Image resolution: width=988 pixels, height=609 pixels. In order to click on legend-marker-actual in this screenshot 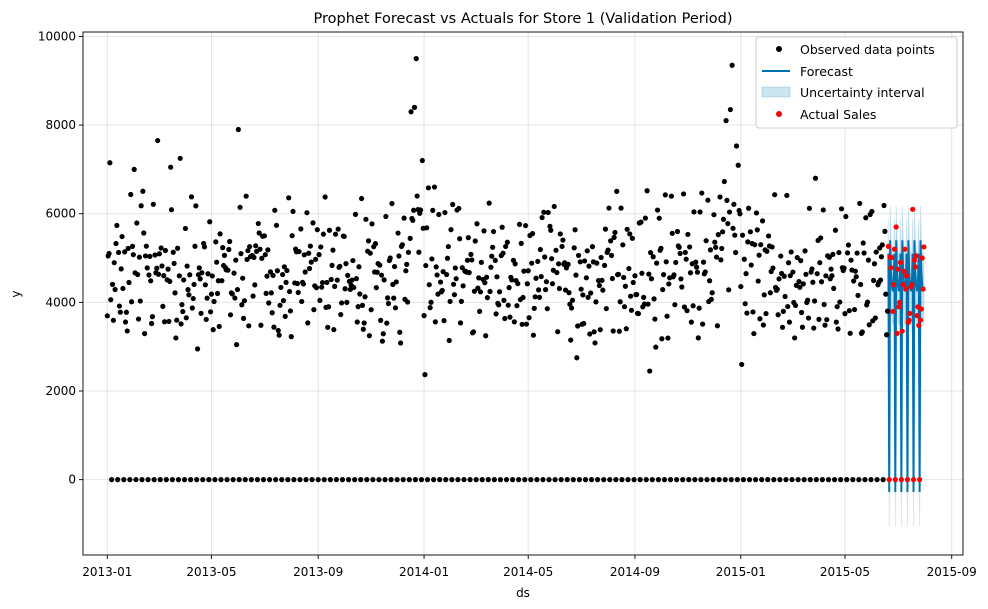, I will do `click(779, 114)`.